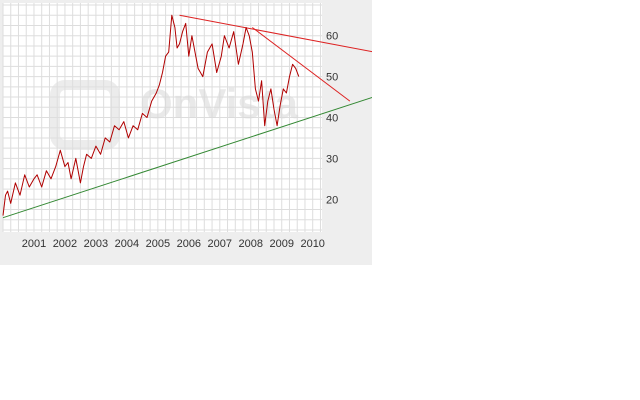 The width and height of the screenshot is (640, 400). Describe the element at coordinates (158, 244) in the screenshot. I see `x-tick-label: 2005` at that location.